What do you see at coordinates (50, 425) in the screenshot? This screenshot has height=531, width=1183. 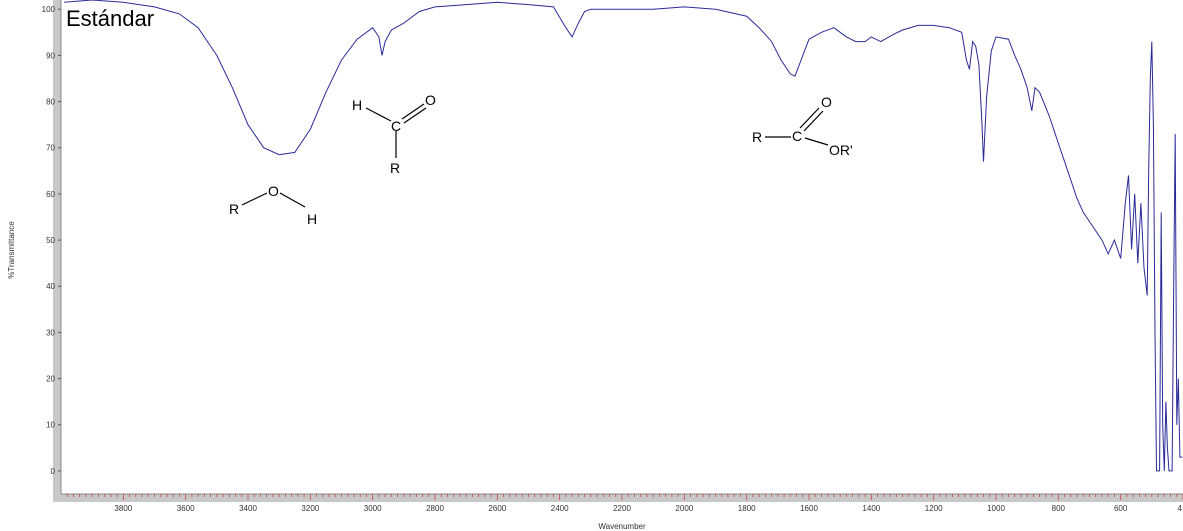 I see `y-tick-label: 10` at bounding box center [50, 425].